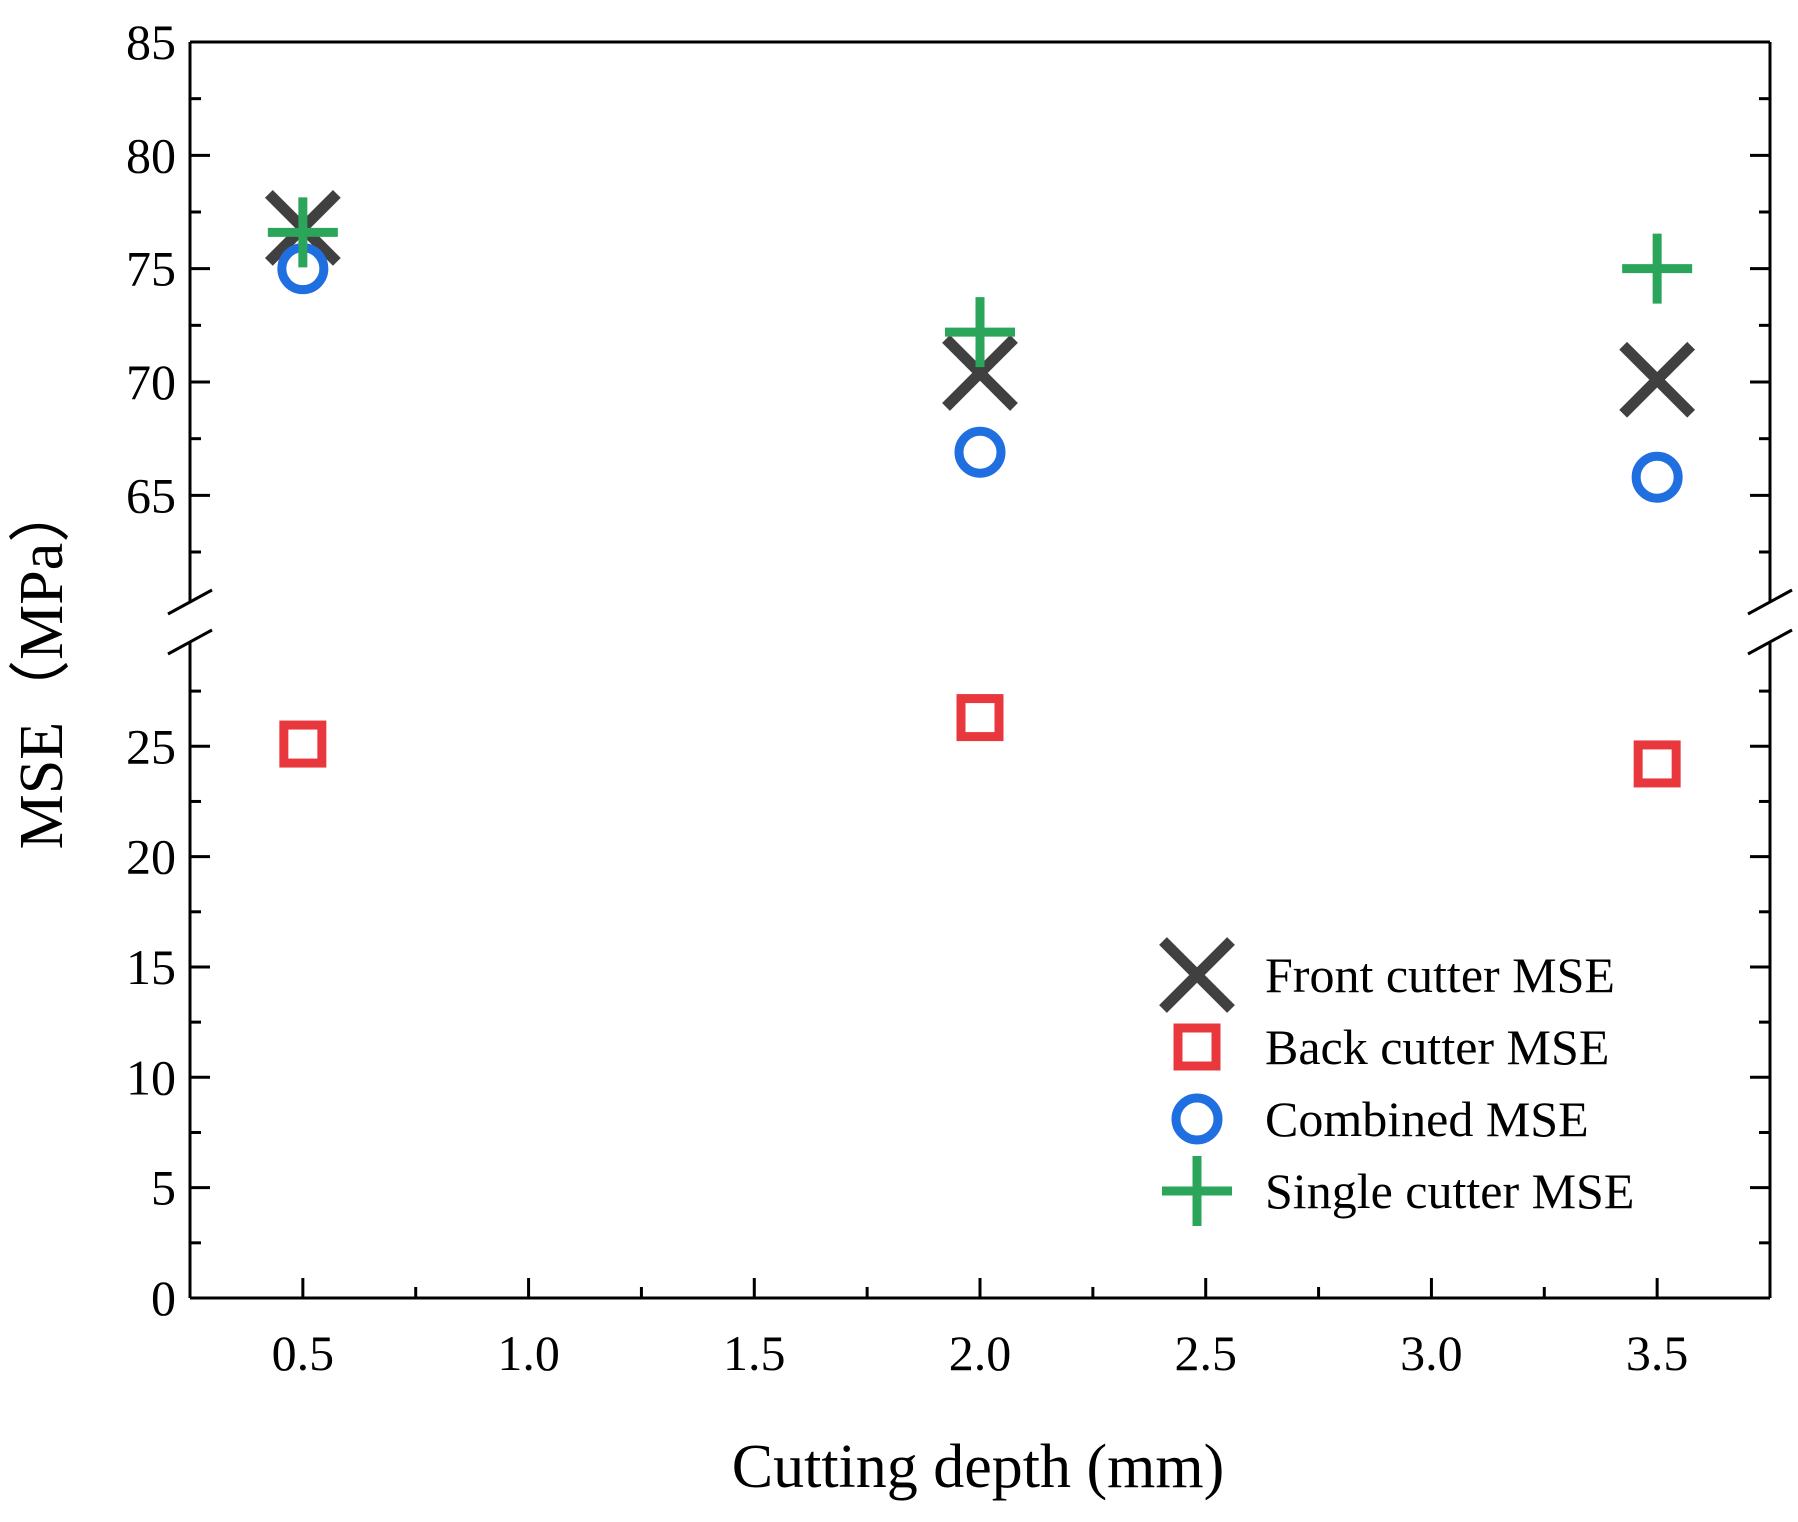 This screenshot has height=1522, width=1798. Describe the element at coordinates (303, 1353) in the screenshot. I see `x-tick-label: 0.5` at that location.